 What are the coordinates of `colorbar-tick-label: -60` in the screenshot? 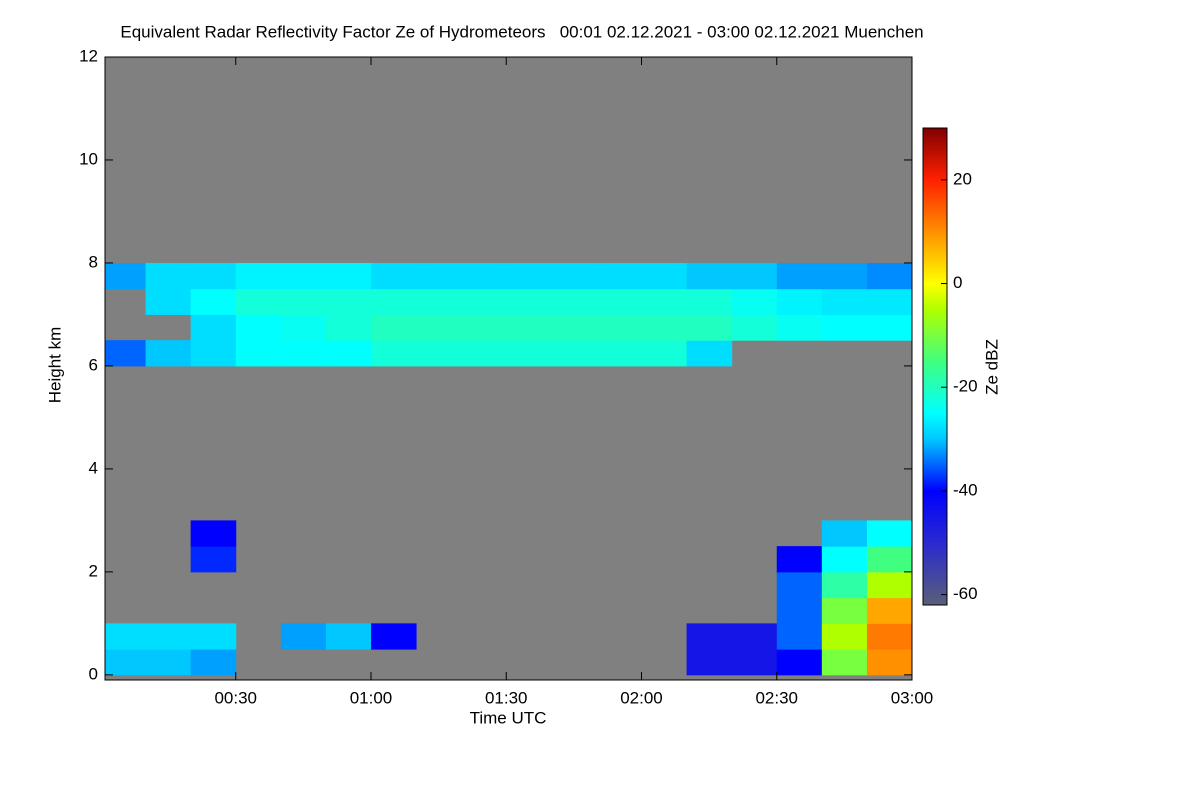 It's located at (965, 593).